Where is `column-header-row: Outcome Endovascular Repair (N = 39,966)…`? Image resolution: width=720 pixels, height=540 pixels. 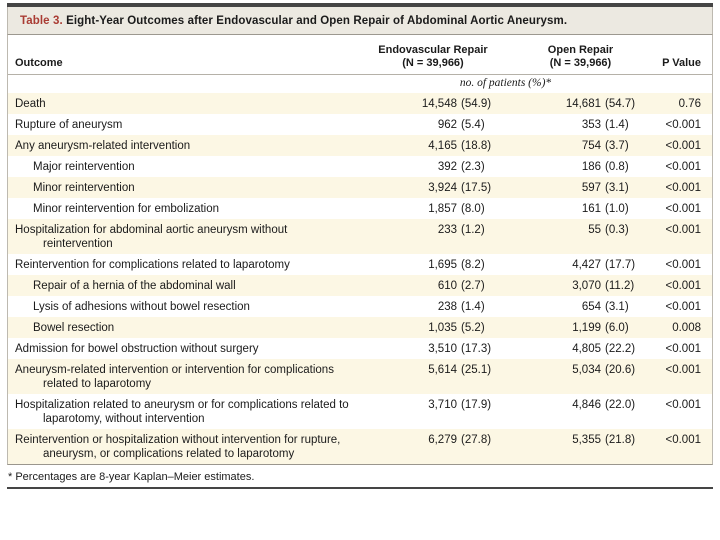
column-header-row: Outcome Endovascular Repair (N = 39,966)… is located at coordinates (360, 55).